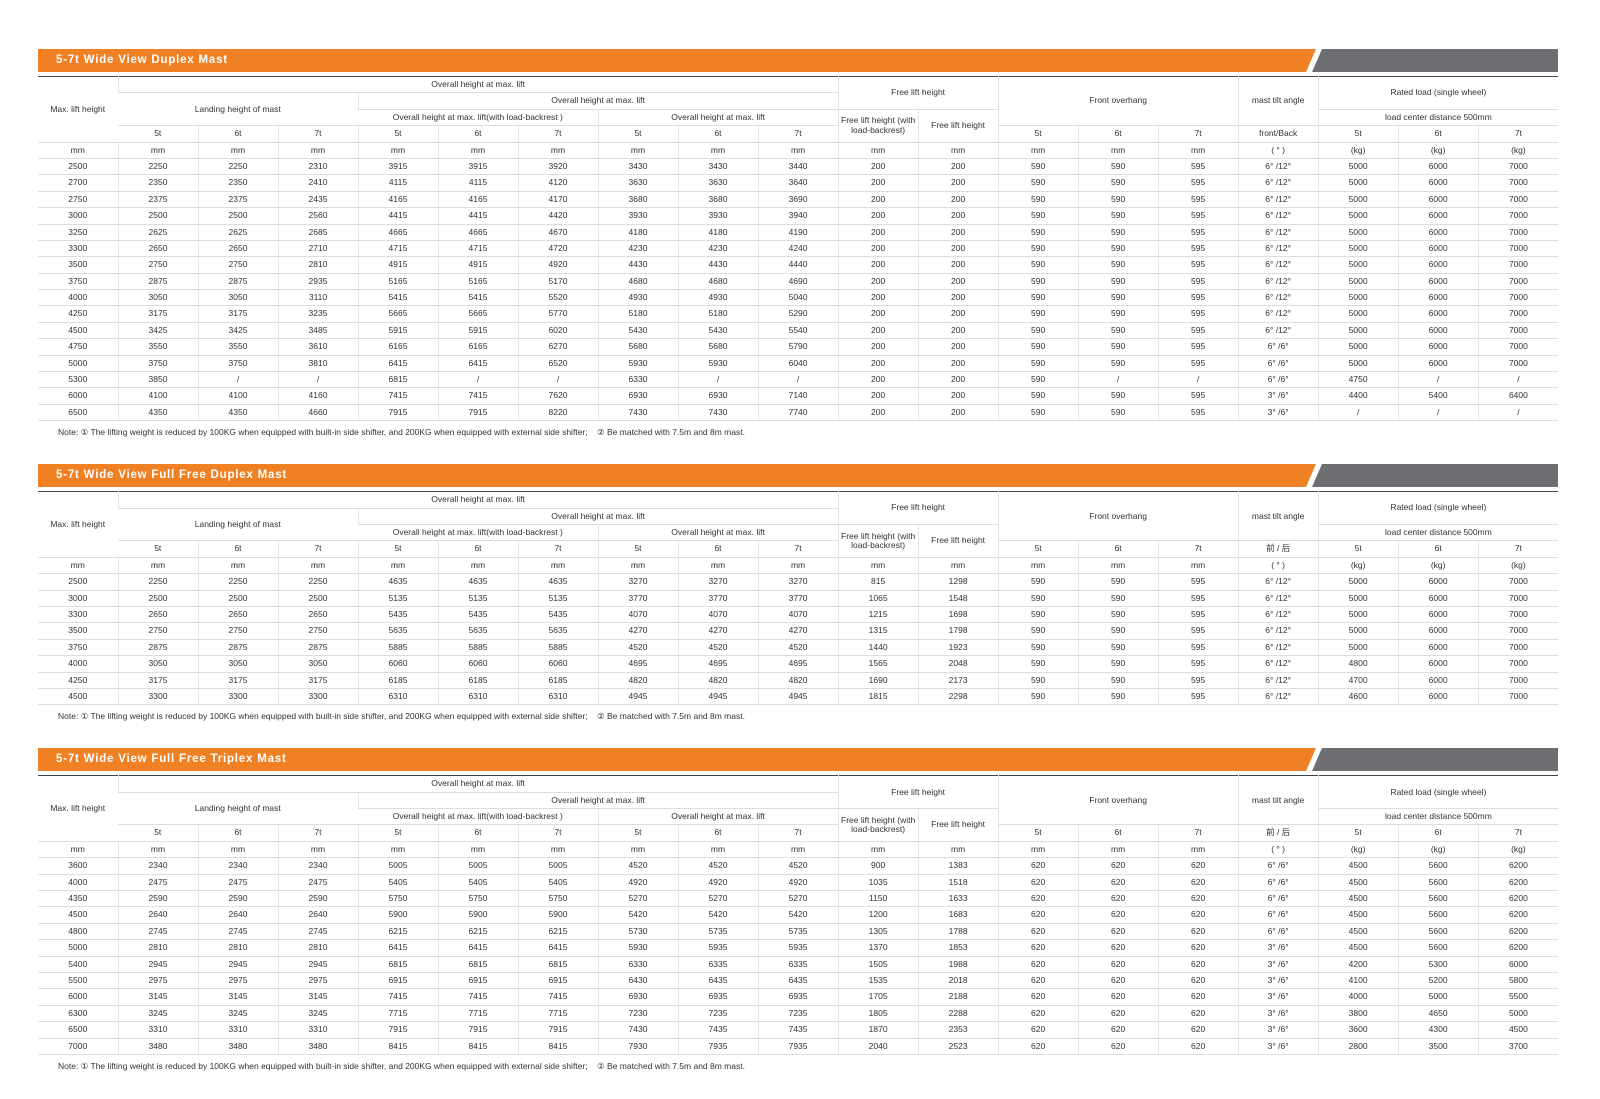  What do you see at coordinates (157, 948) in the screenshot?
I see `data-cell: 2810` at bounding box center [157, 948].